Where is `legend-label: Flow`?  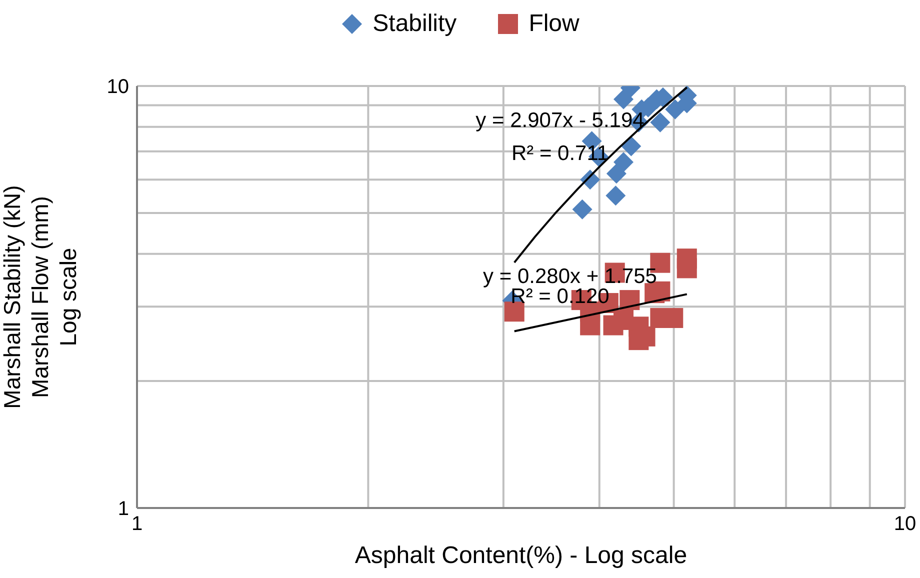 legend-label: Flow is located at coordinates (554, 24).